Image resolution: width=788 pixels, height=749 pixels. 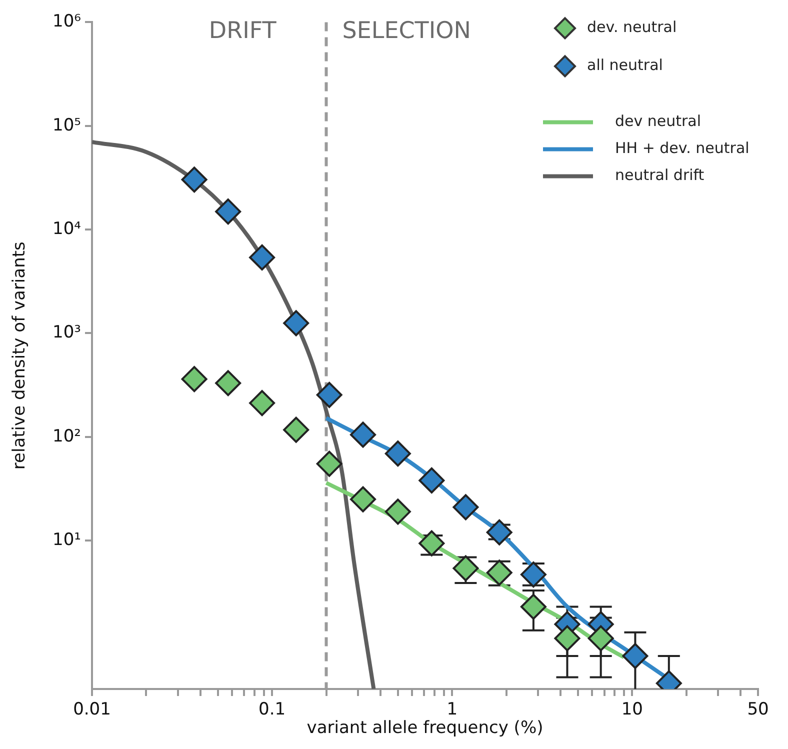 What do you see at coordinates (67, 228) in the screenshot?
I see `y-tick-label: 10⁴` at bounding box center [67, 228].